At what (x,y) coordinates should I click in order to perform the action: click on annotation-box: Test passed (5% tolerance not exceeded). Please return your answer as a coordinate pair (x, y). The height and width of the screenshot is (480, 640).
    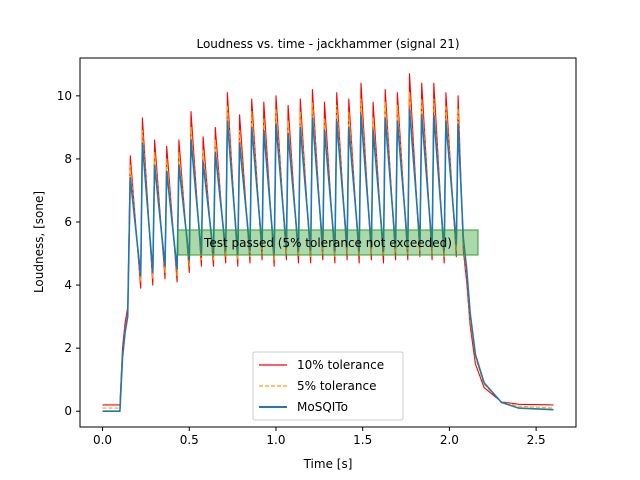
    Looking at the image, I should click on (328, 242).